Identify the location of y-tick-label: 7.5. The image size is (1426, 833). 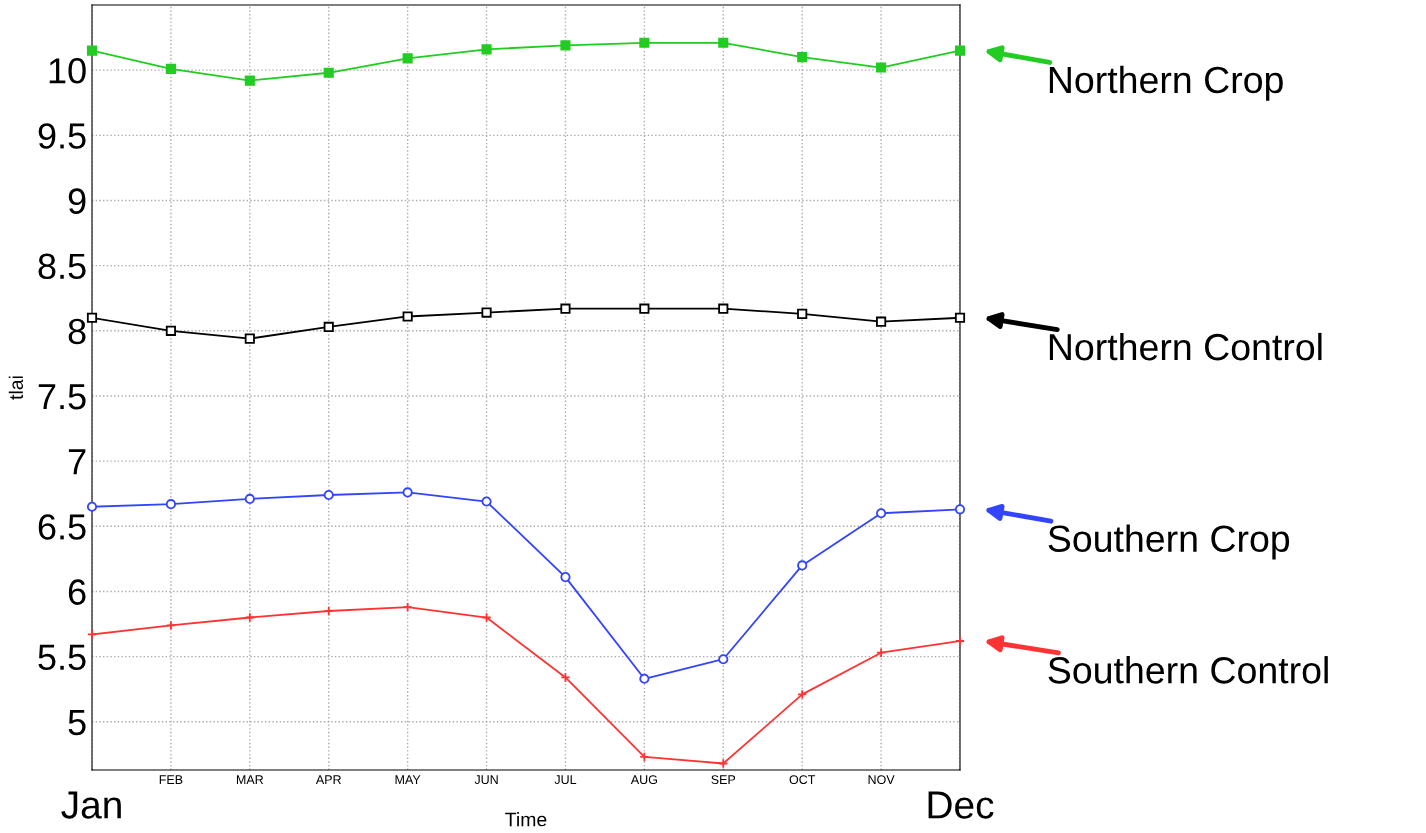
(62, 397).